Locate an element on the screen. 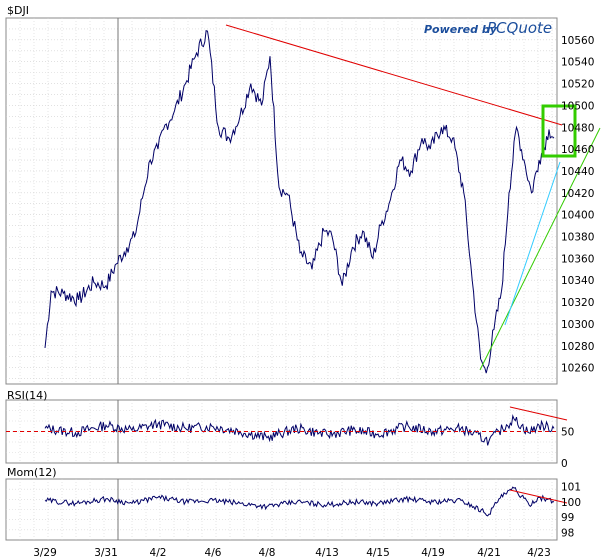 This screenshot has height=560, width=615. mom-y-tick-label: 100 is located at coordinates (571, 503).